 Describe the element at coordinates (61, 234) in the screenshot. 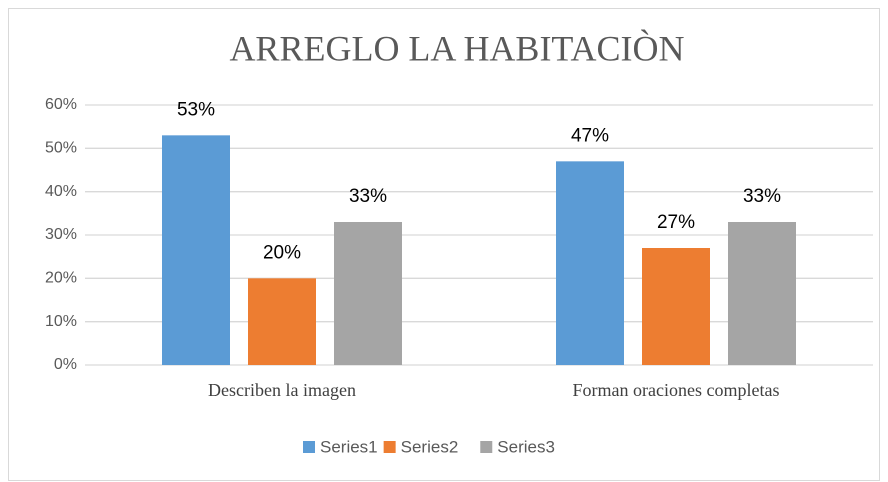

I see `y-tick-label: 30%` at that location.